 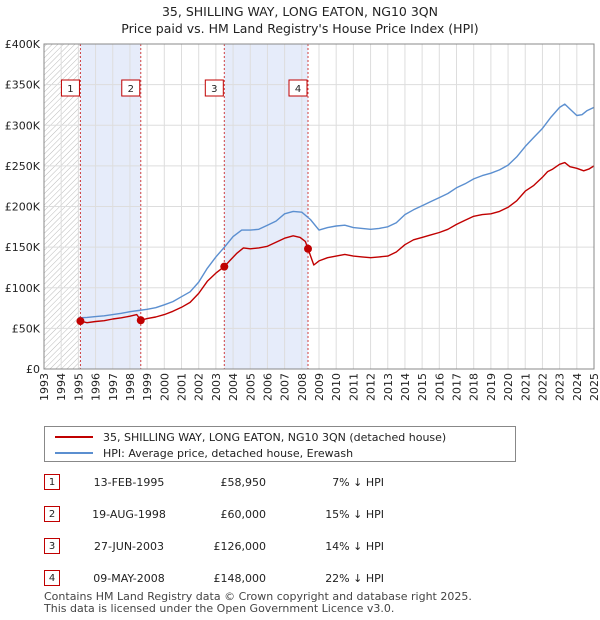 What do you see at coordinates (285, 387) in the screenshot?
I see `x-tick-label: 2007` at bounding box center [285, 387].